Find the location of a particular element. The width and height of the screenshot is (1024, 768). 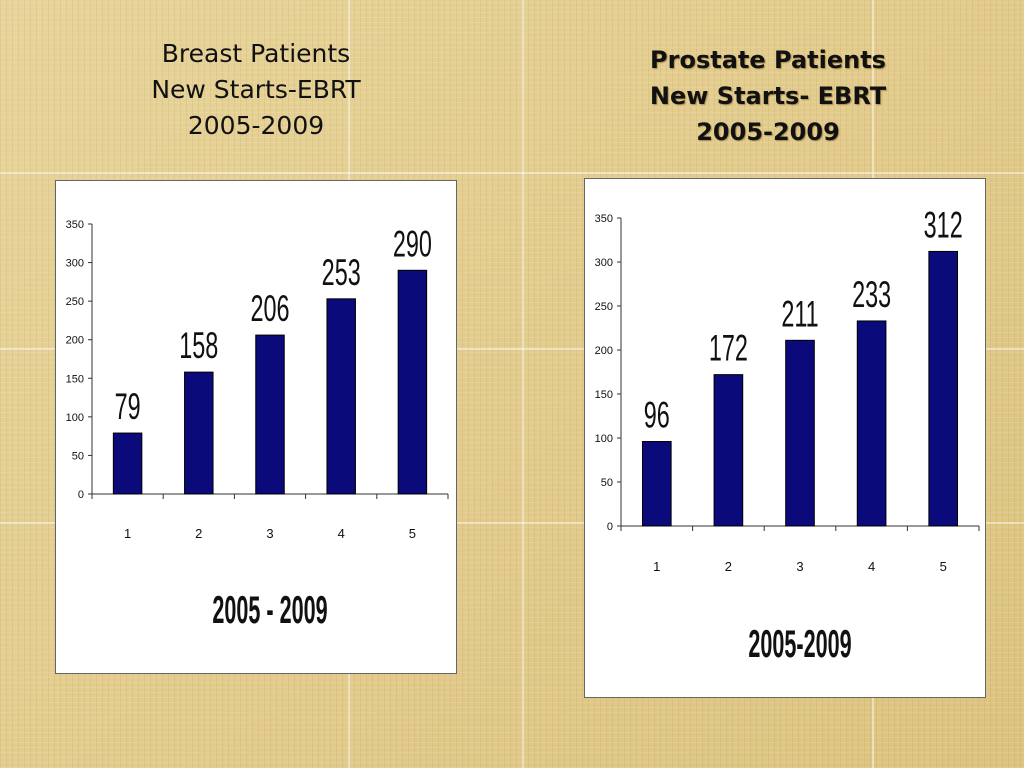

breast-title-line-1: Breast Patients is located at coordinates (256, 53).